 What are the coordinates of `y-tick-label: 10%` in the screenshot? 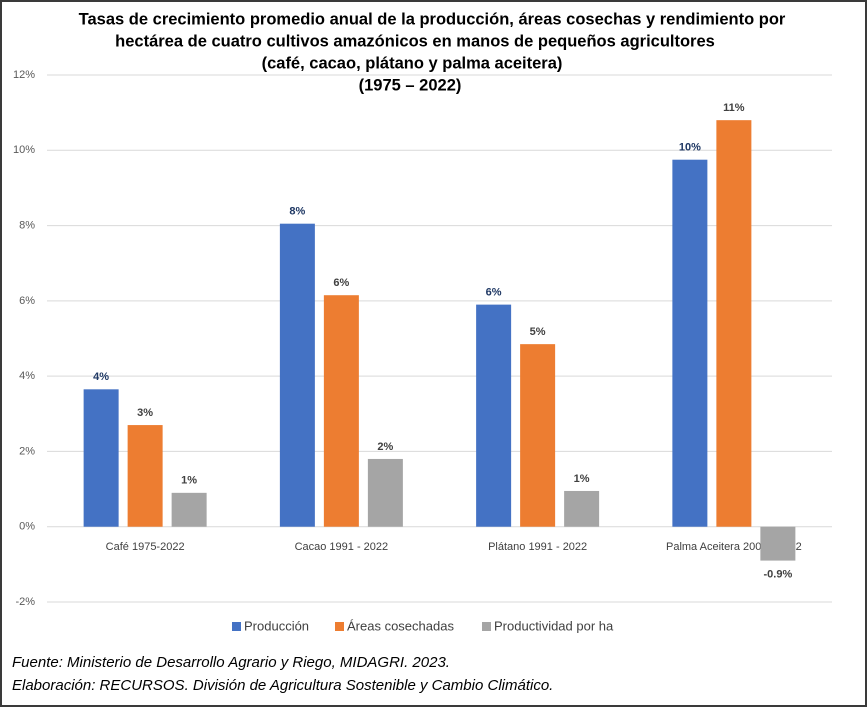 It's located at (24, 150).